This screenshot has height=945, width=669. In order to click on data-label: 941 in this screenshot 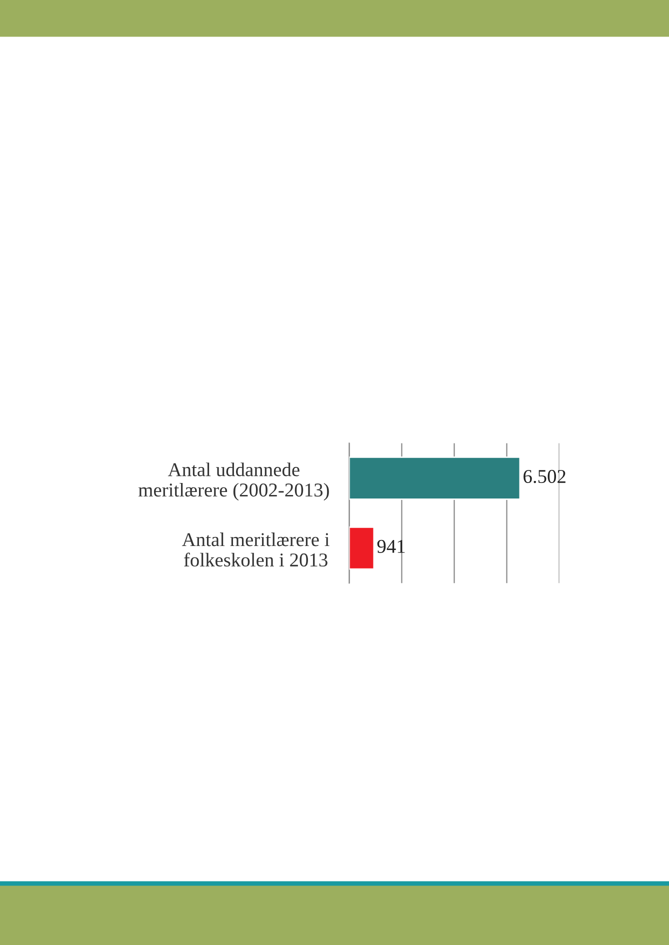, I will do `click(391, 546)`.